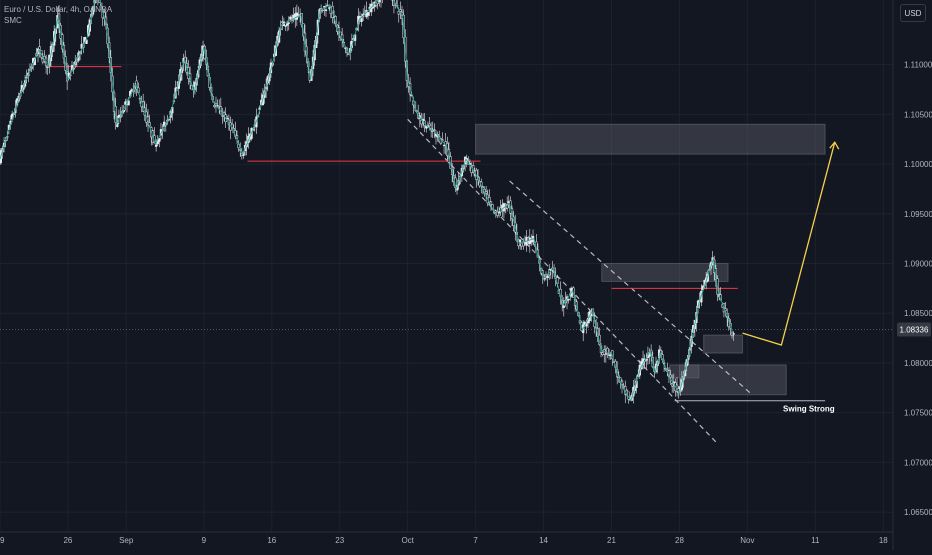 Image resolution: width=932 pixels, height=555 pixels. I want to click on x-tick-label: Nov, so click(747, 540).